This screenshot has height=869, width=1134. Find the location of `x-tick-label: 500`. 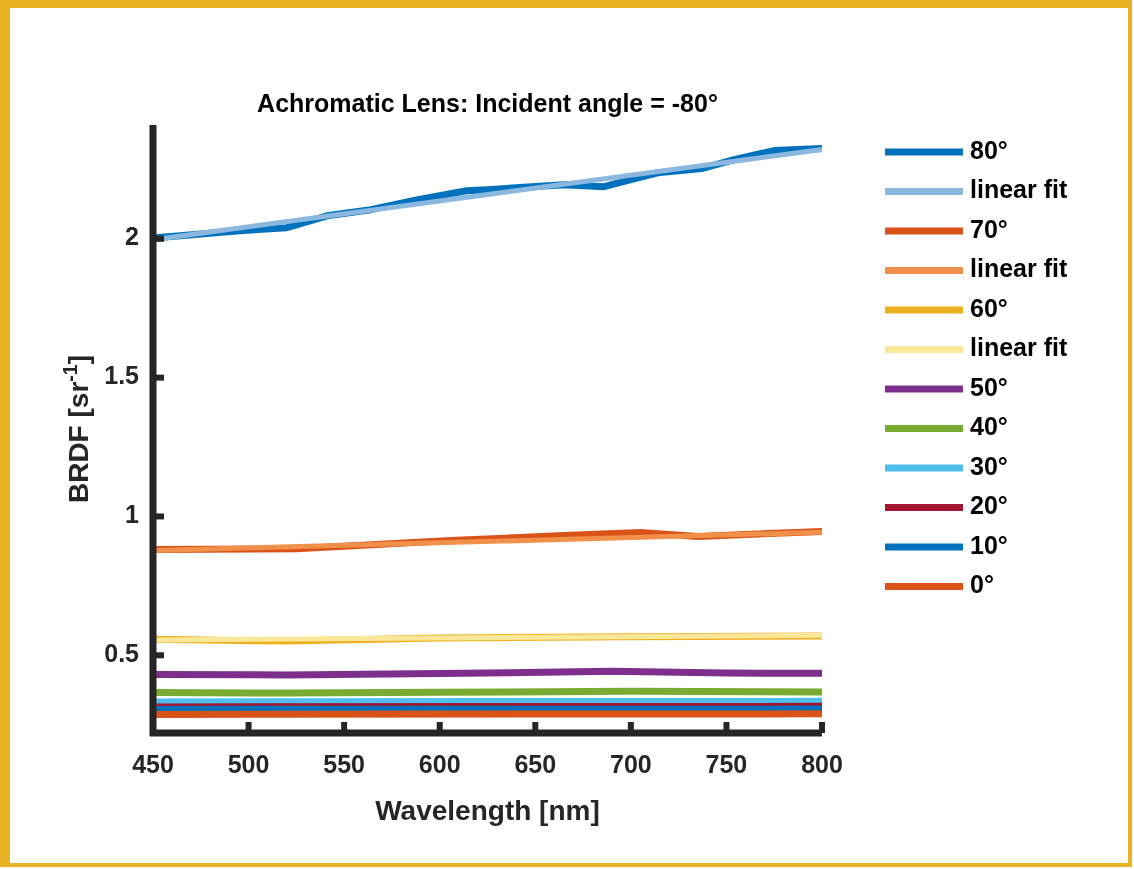

x-tick-label: 500 is located at coordinates (248, 764).